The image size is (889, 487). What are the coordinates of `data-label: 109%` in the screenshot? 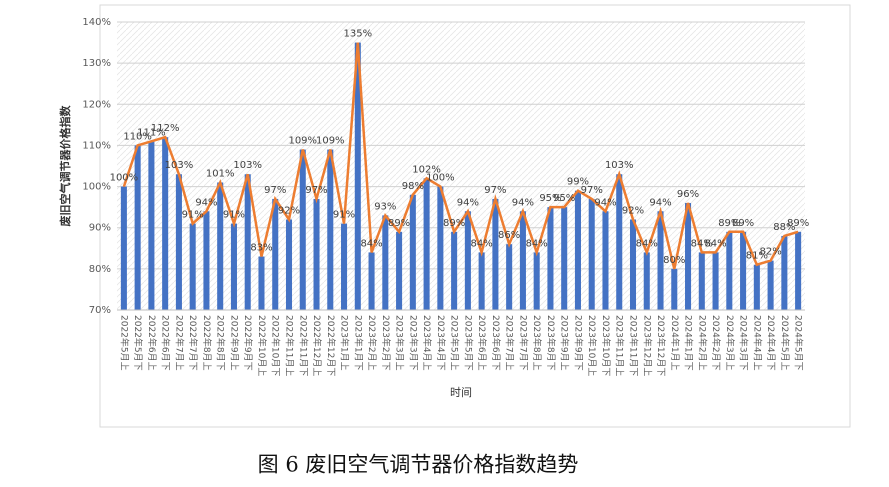 It's located at (302, 141).